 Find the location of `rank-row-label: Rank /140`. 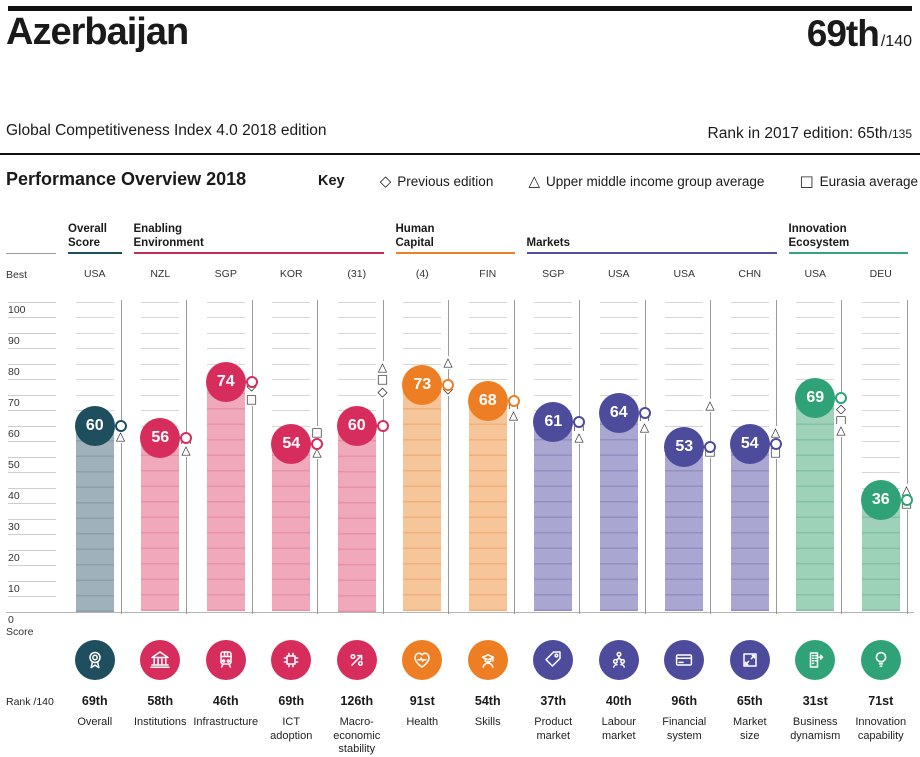

rank-row-label: Rank /140 is located at coordinates (30, 702).